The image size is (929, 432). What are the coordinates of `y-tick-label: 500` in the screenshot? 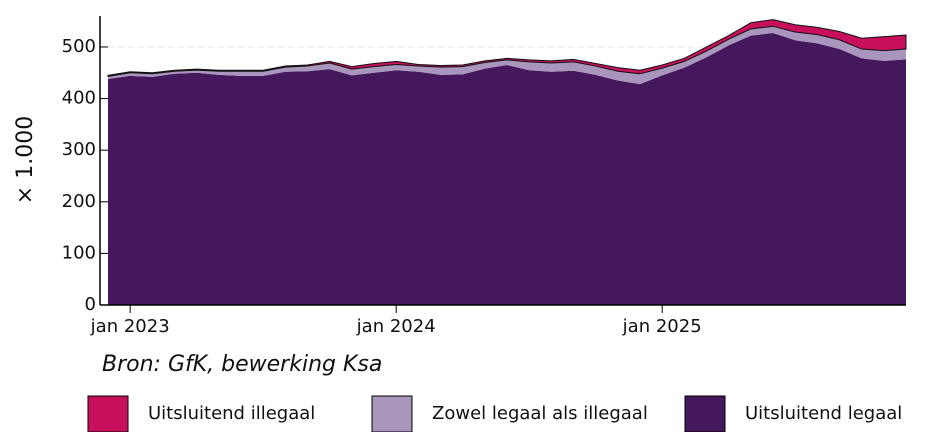 It's located at (79, 46).